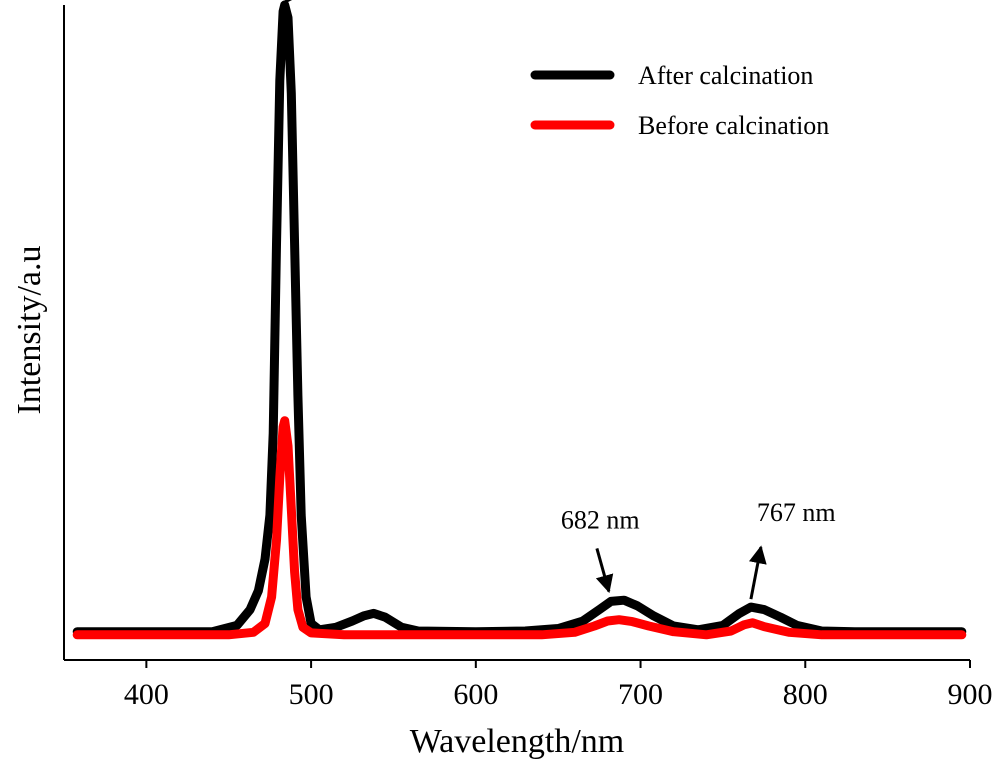  Describe the element at coordinates (600, 519) in the screenshot. I see `annotation-label: 682 nm` at that location.